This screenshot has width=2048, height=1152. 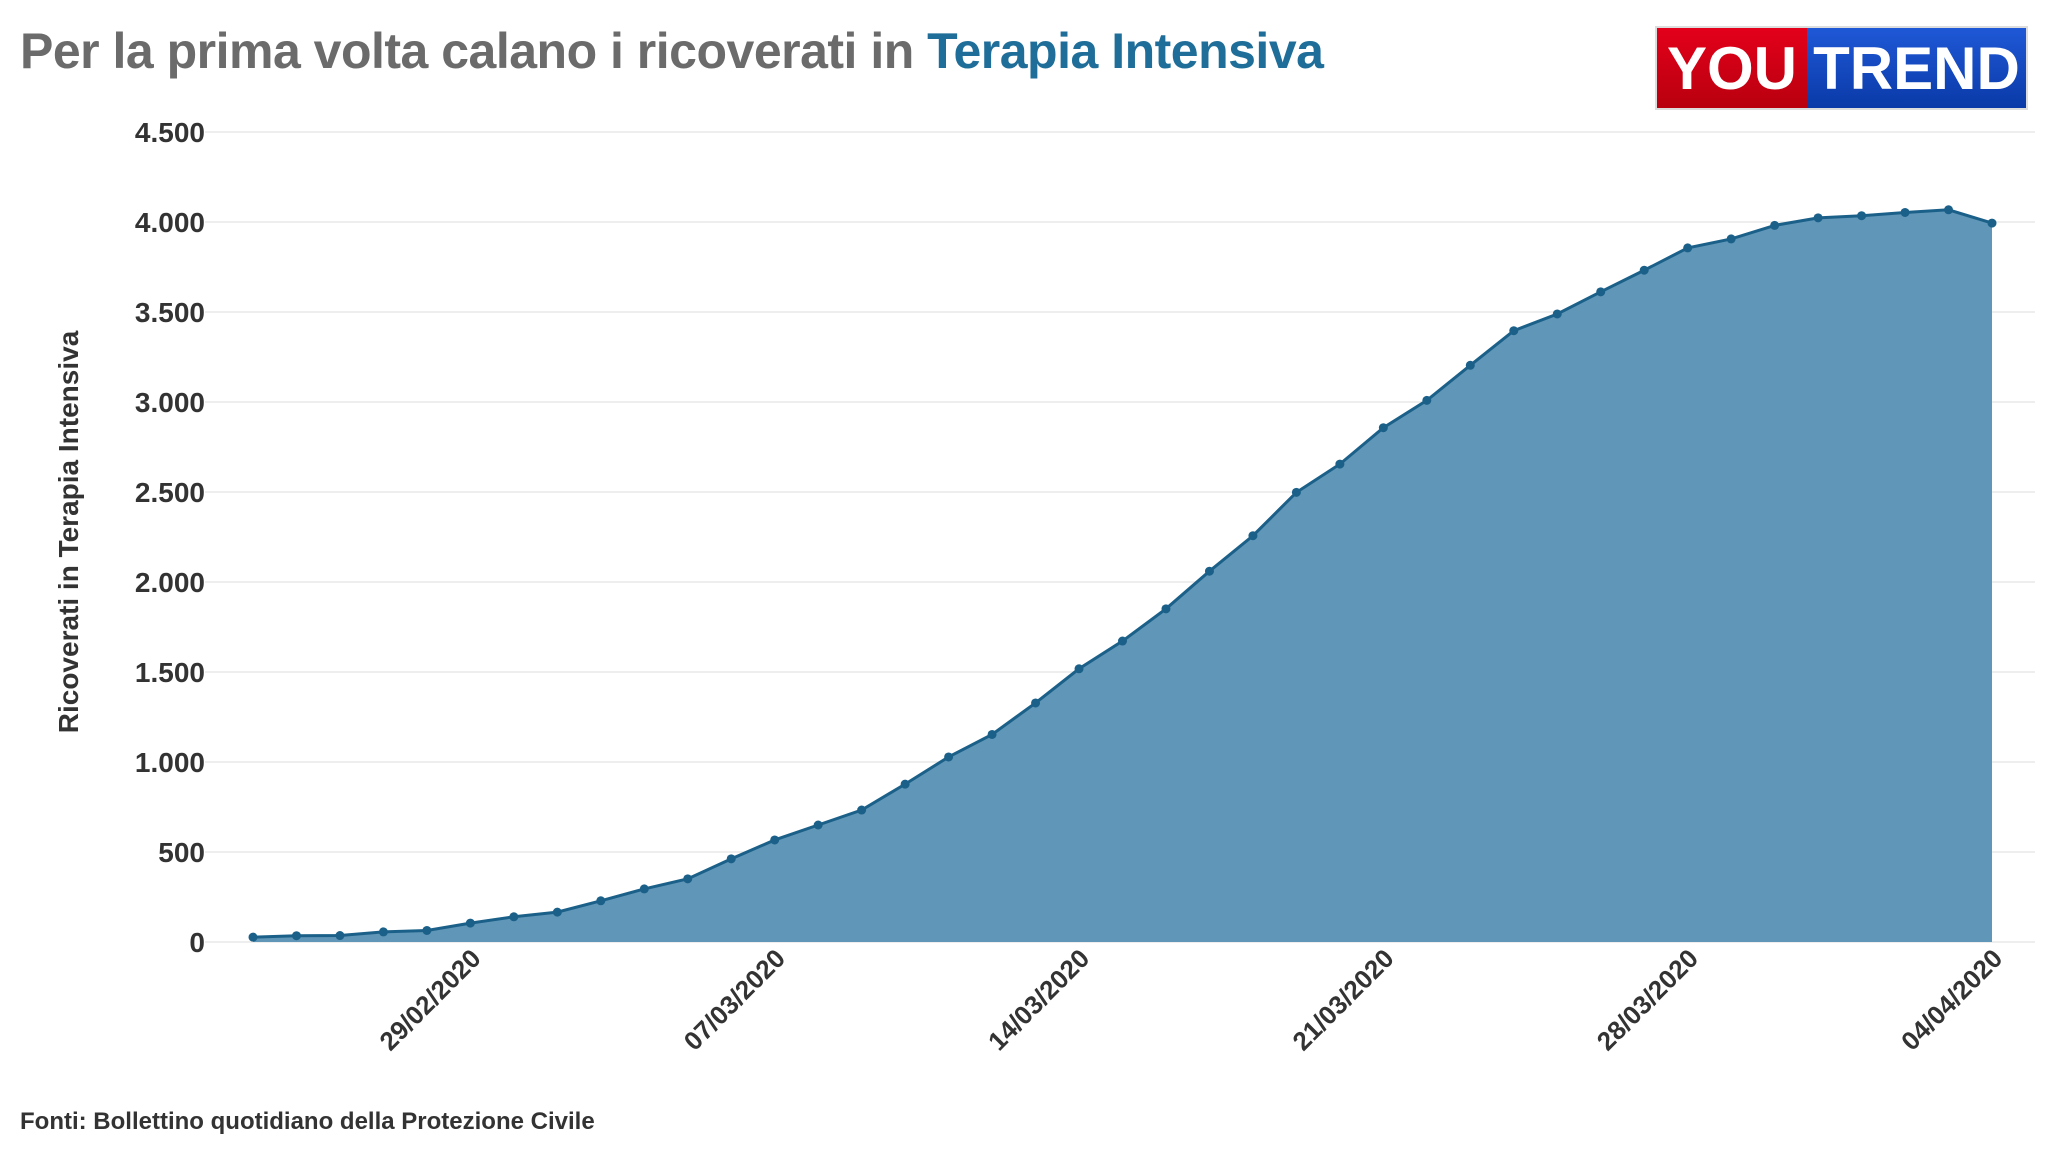 What do you see at coordinates (170, 672) in the screenshot?
I see `y-tick-label: 1.500` at bounding box center [170, 672].